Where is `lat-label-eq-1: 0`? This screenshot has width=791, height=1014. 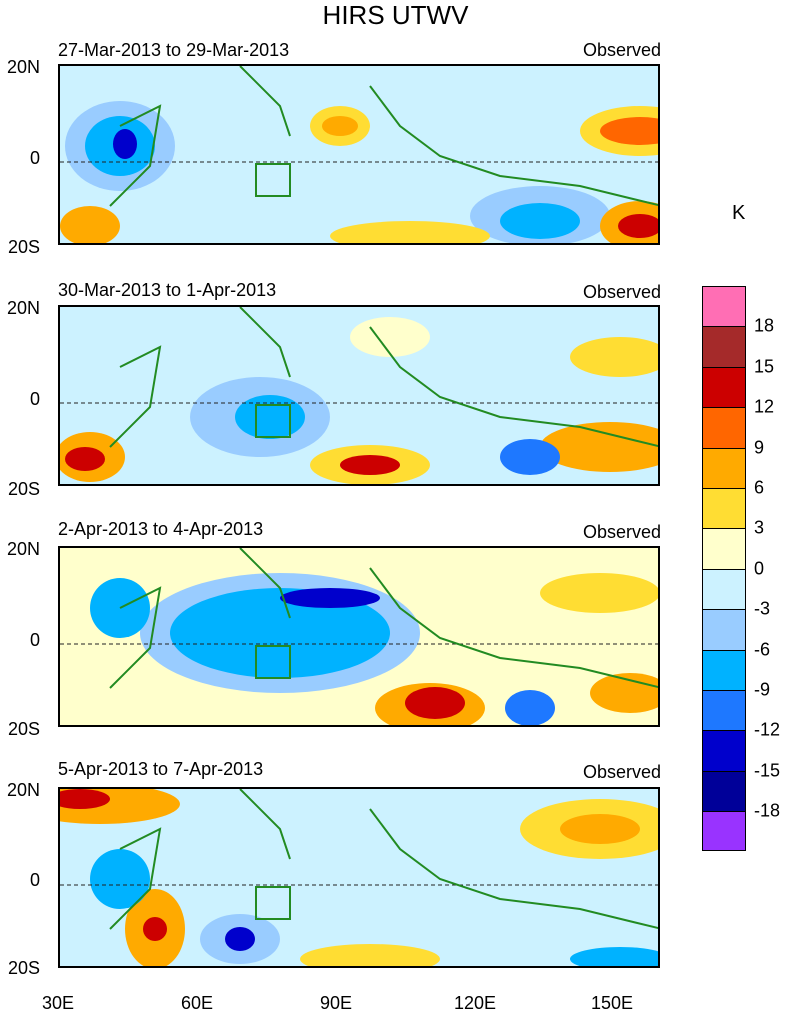 lat-label-eq-1: 0 is located at coordinates (34, 158).